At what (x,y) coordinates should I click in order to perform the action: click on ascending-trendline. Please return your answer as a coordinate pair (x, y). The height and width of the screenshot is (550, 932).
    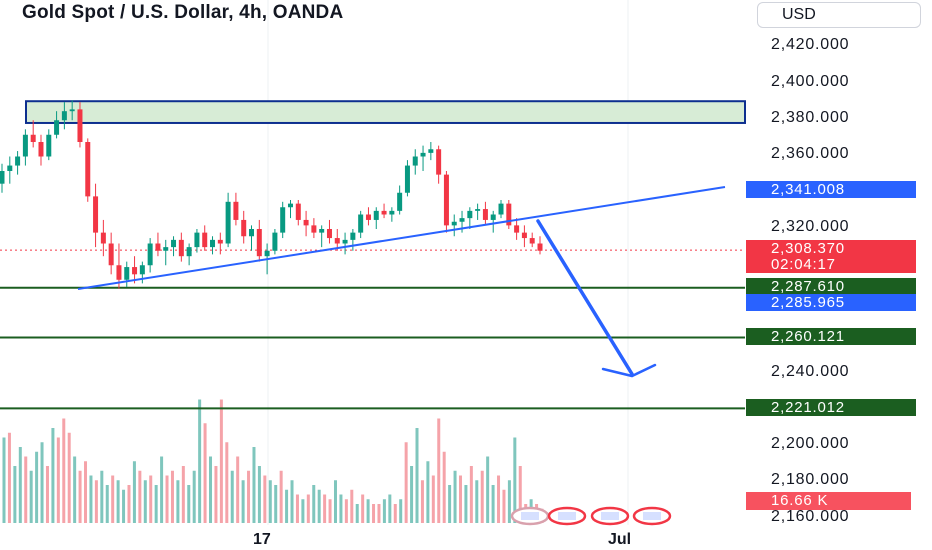
    Looking at the image, I should click on (401, 238).